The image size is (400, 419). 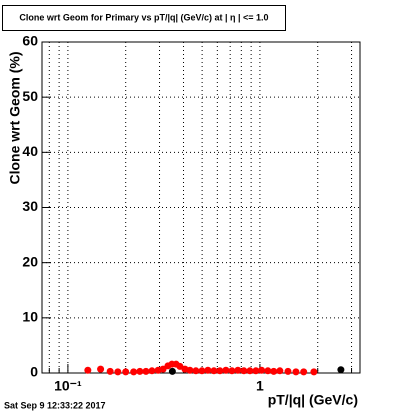 I want to click on y-tick-label: 10, so click(x=30, y=317).